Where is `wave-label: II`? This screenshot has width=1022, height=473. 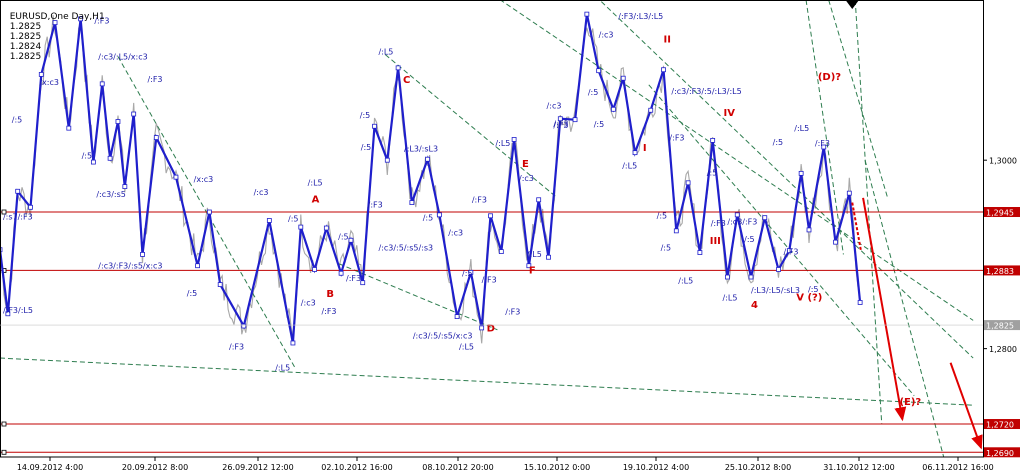
wave-label: II is located at coordinates (667, 39).